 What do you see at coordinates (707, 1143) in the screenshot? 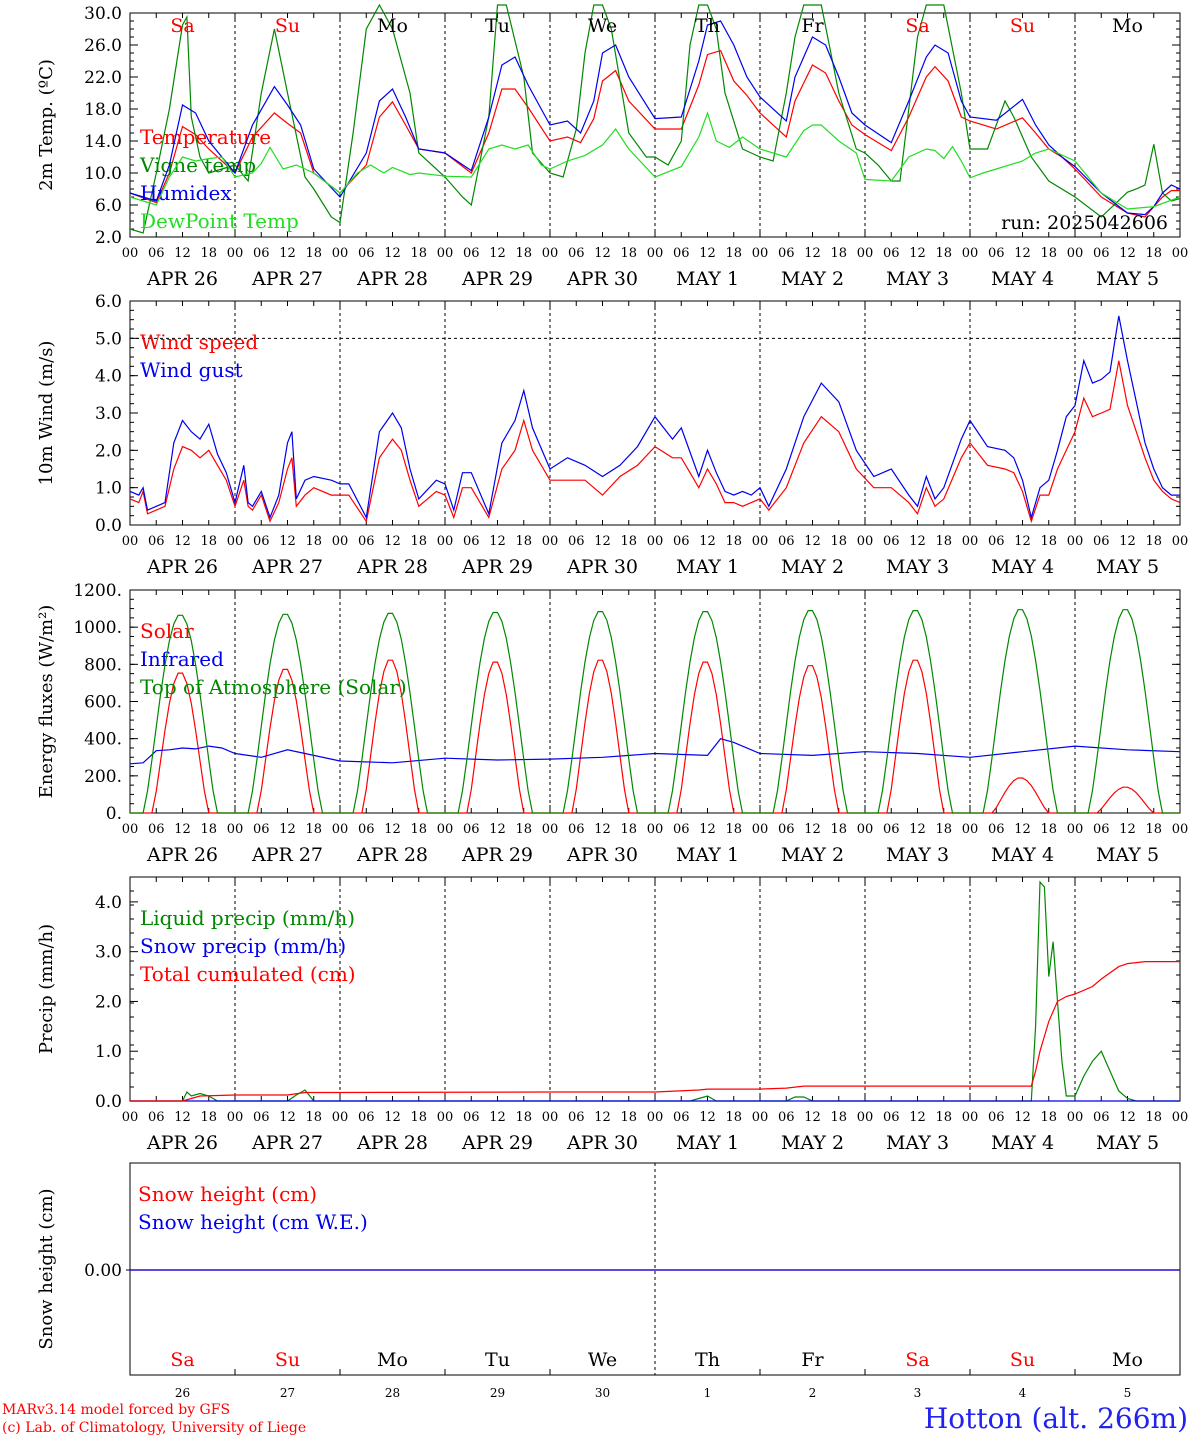
I see `date-label: MAY 1` at bounding box center [707, 1143].